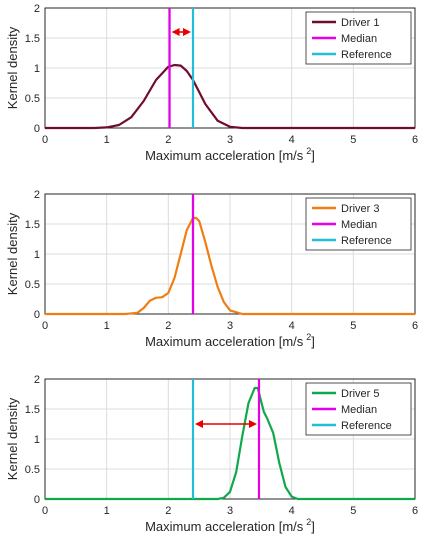  Describe the element at coordinates (360, 23) in the screenshot. I see `legend-label: Driver 1` at that location.